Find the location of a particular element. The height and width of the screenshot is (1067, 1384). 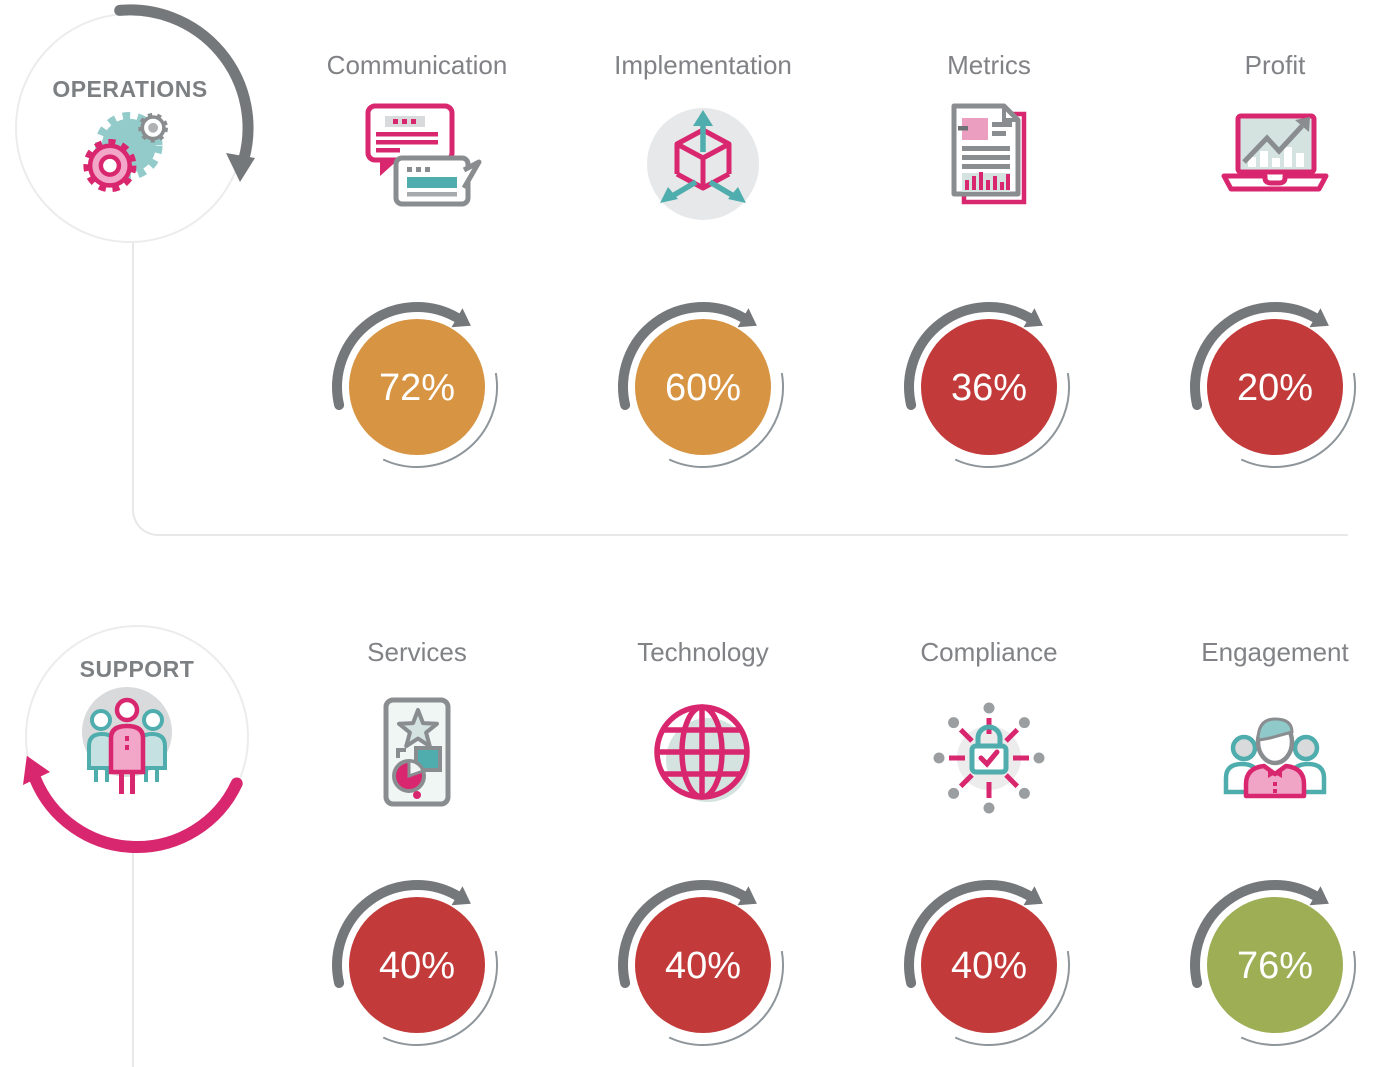

implementation-icon is located at coordinates (703, 161).